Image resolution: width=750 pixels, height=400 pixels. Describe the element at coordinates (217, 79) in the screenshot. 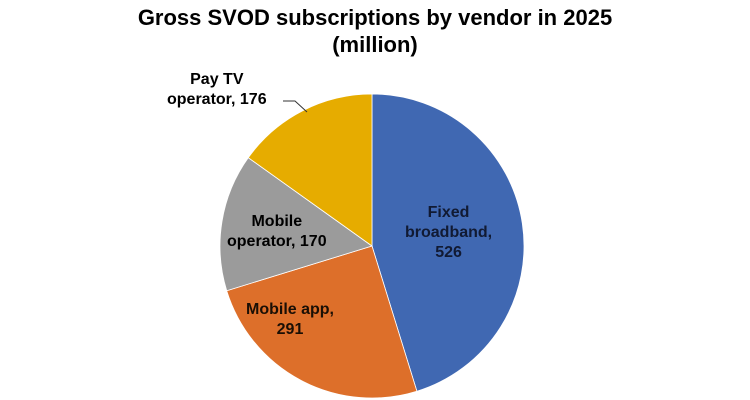

I see `label-line: Pay TV` at that location.